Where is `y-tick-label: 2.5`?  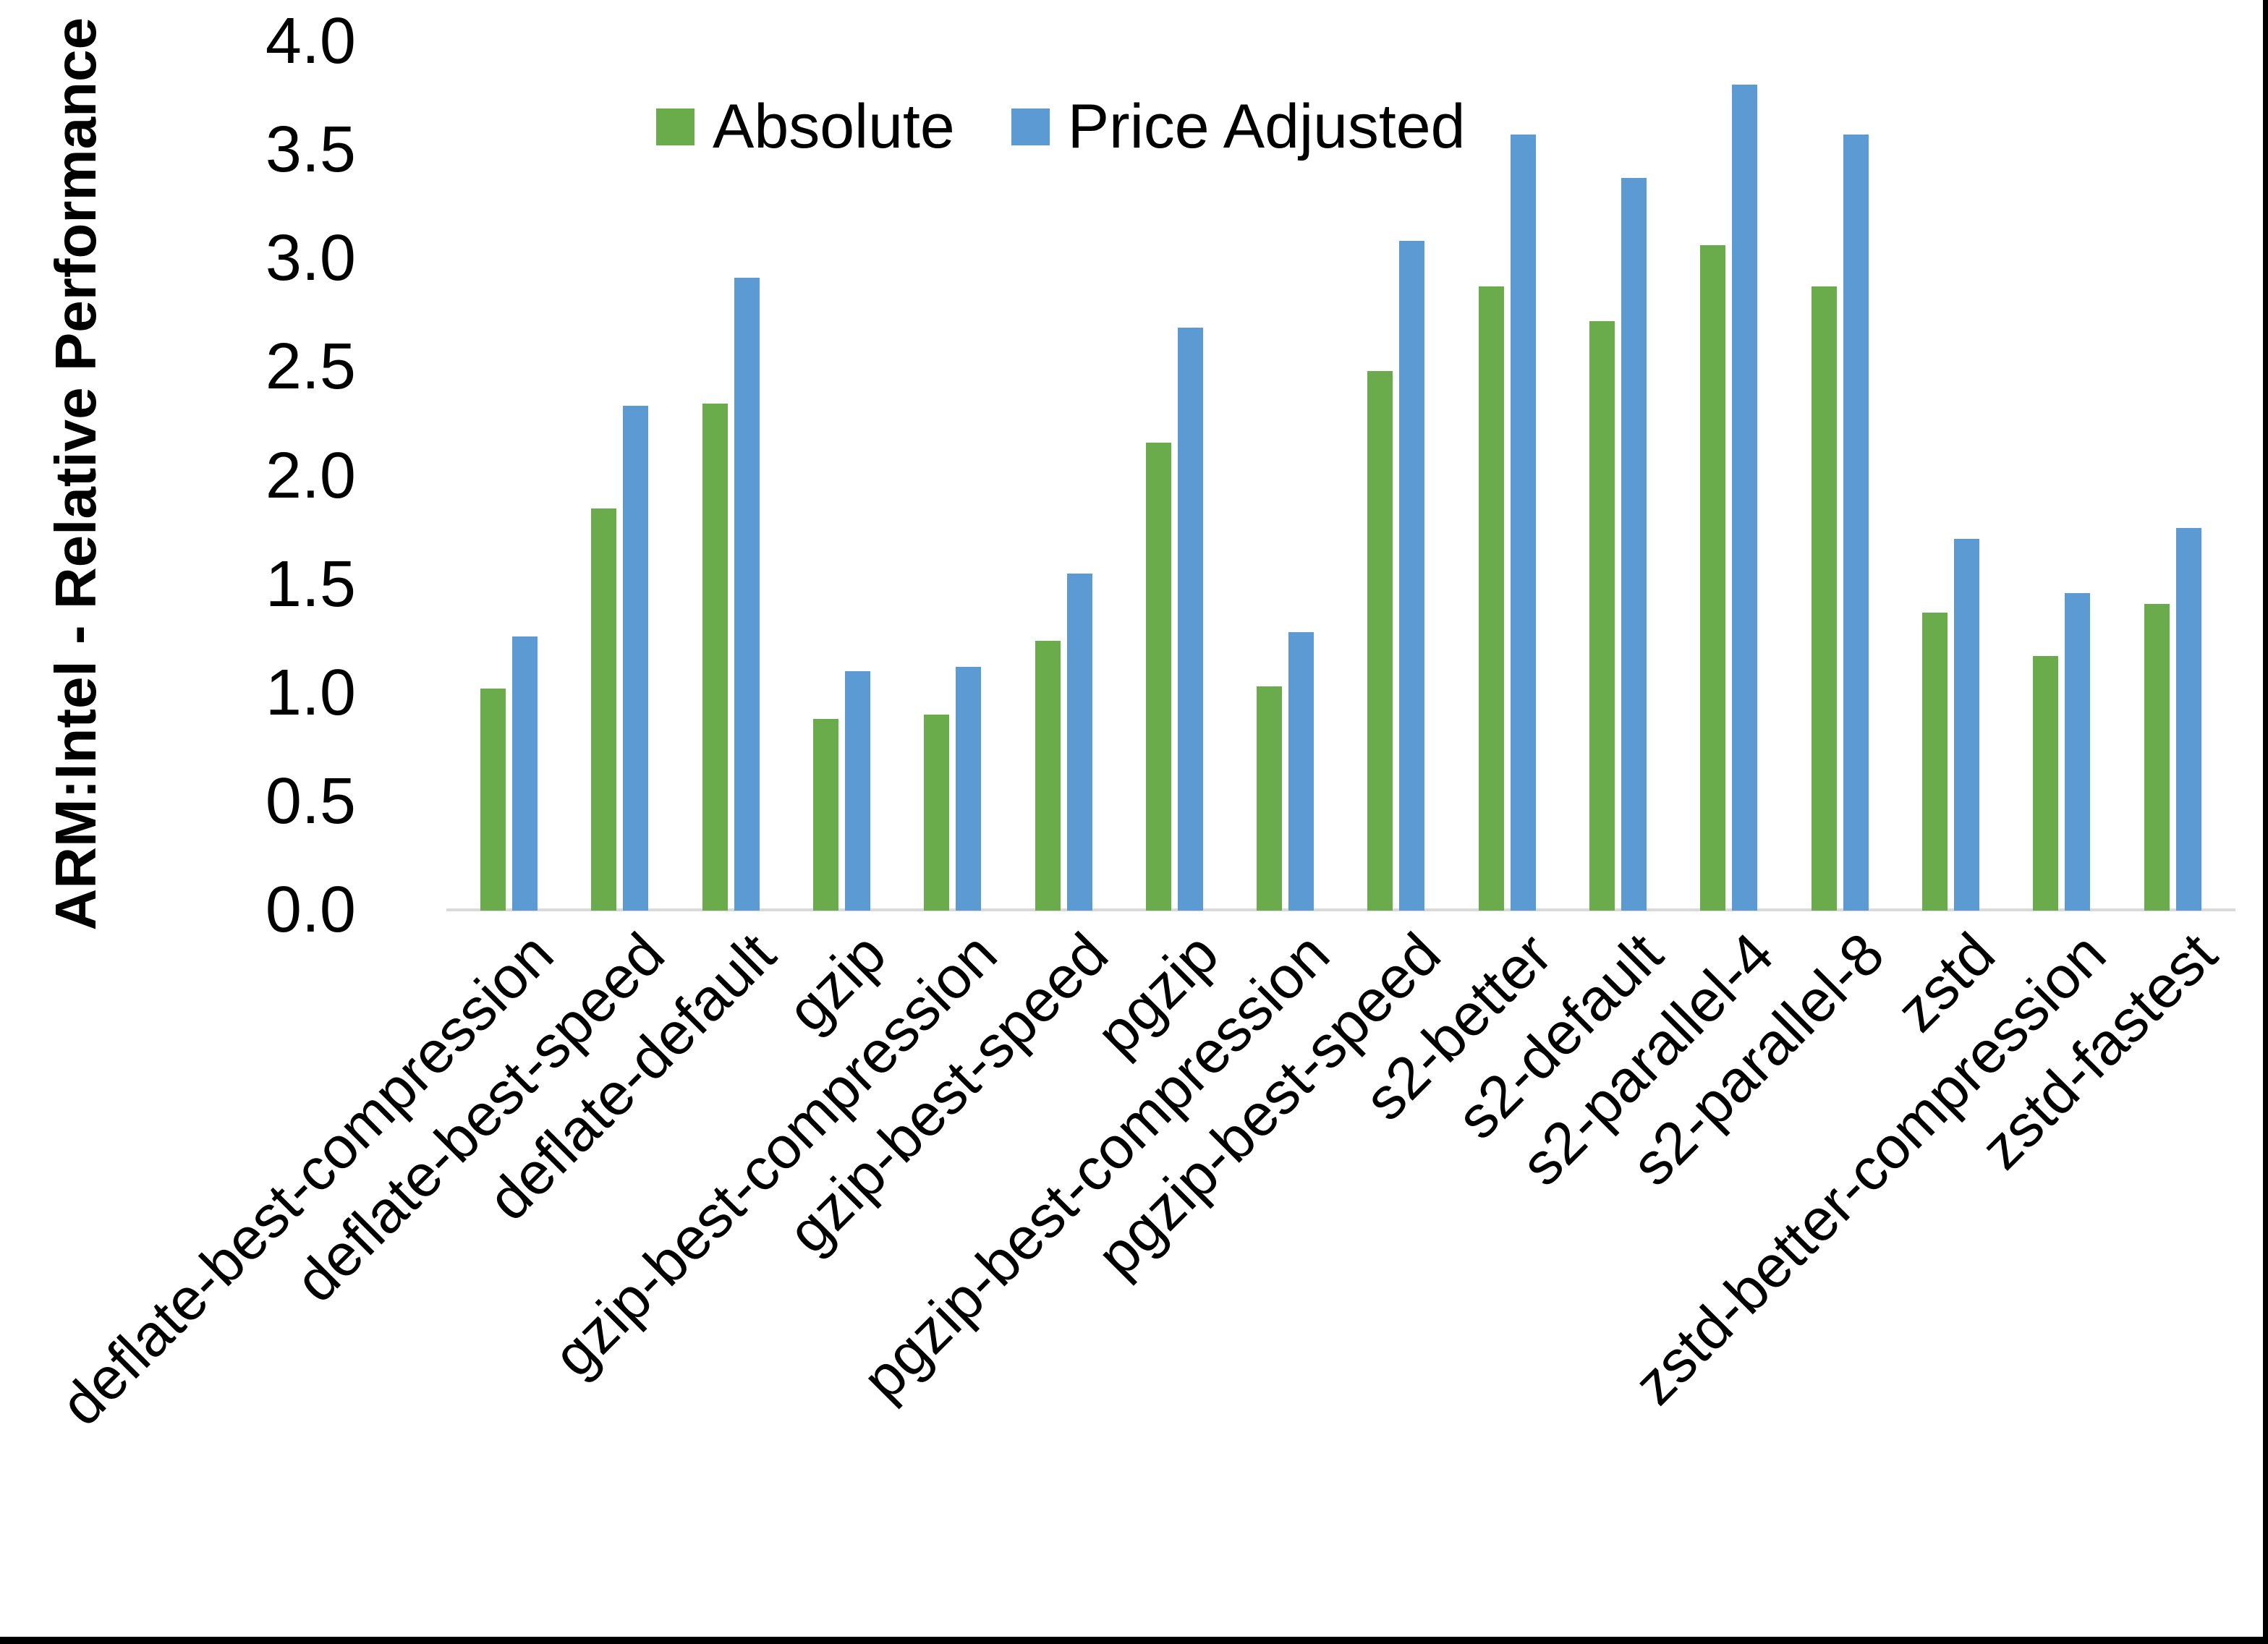 y-tick-label: 2.5 is located at coordinates (310, 367).